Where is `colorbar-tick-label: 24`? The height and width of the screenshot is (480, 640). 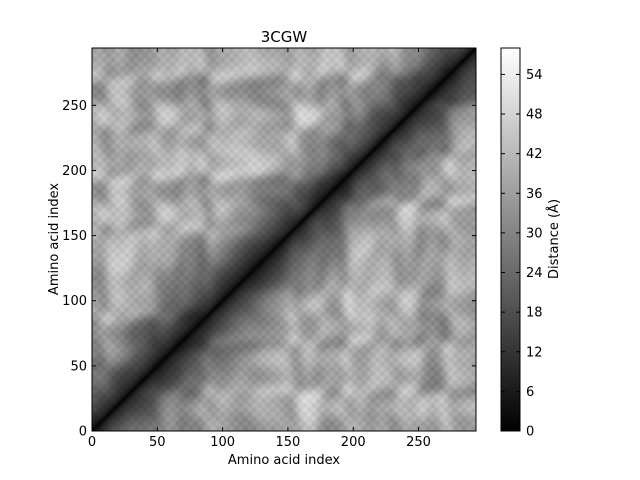
colorbar-tick-label: 24 is located at coordinates (534, 273).